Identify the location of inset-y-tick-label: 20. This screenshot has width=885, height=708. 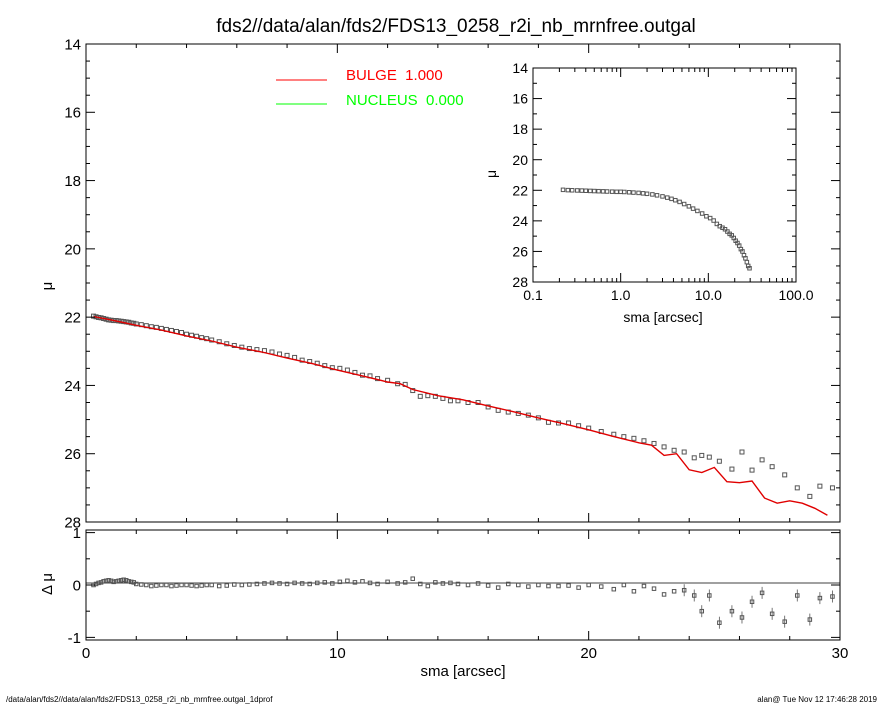
(520, 160).